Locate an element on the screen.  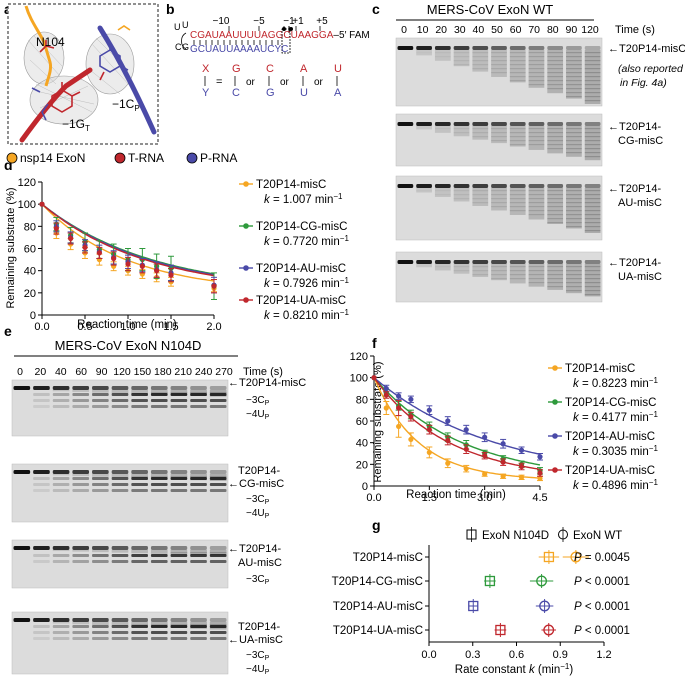
gel-e3-band-1: −3CP is located at coordinates (258, 580).